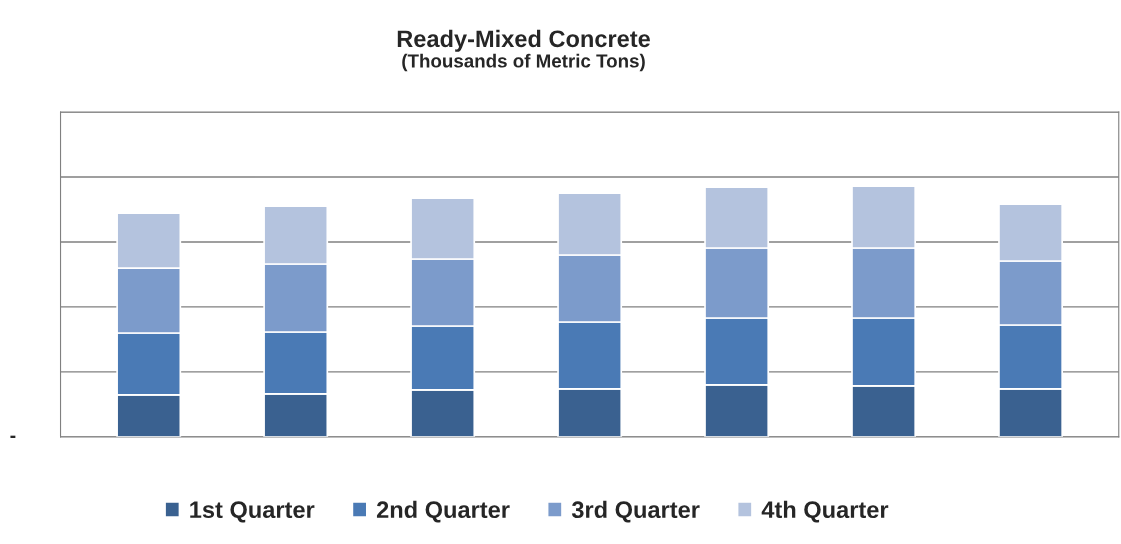 The image size is (1121, 544). What do you see at coordinates (635, 511) in the screenshot?
I see `legend-label: 3rd Quarter` at bounding box center [635, 511].